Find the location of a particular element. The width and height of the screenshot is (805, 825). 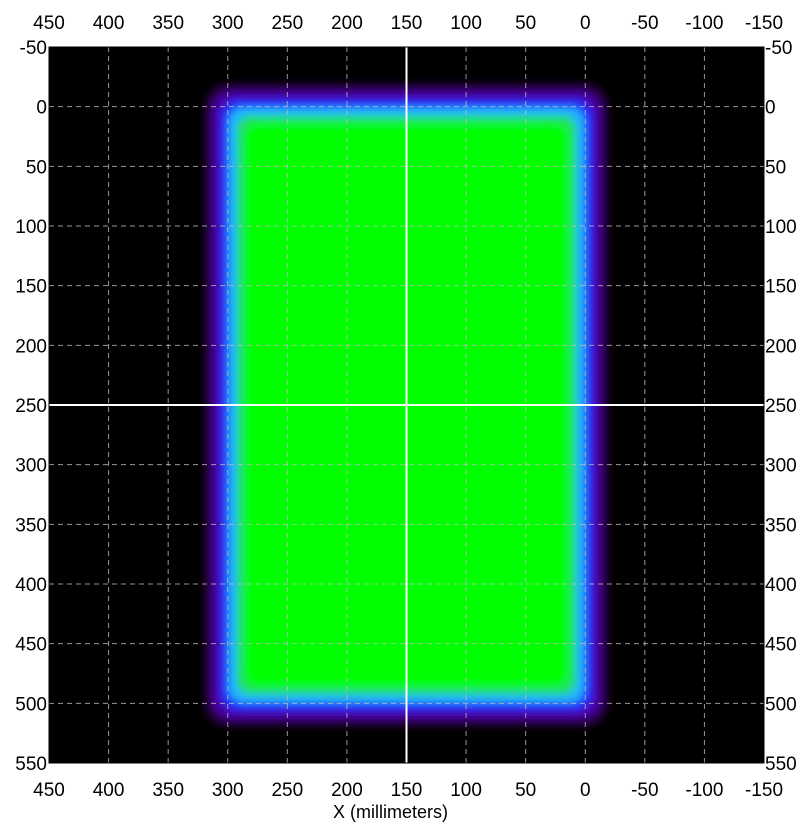

y-tick-label-left: 350 is located at coordinates (31, 525).